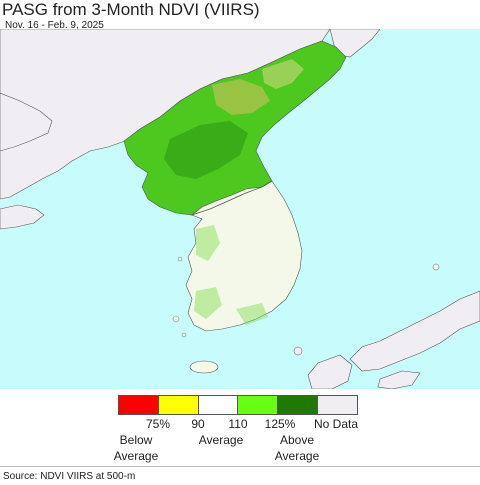 The width and height of the screenshot is (480, 485). Describe the element at coordinates (158, 424) in the screenshot. I see `legend-tick-75: 75%` at that location.